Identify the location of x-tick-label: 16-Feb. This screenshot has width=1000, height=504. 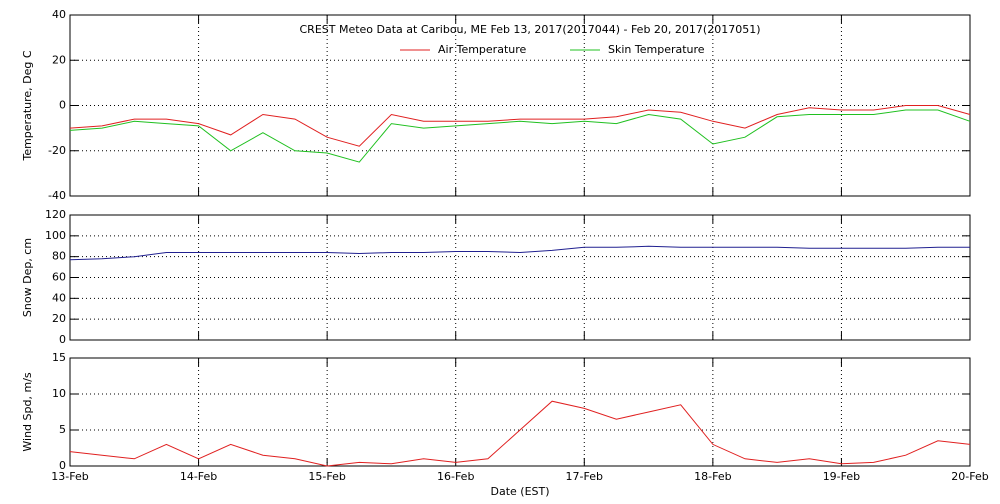
(455, 476).